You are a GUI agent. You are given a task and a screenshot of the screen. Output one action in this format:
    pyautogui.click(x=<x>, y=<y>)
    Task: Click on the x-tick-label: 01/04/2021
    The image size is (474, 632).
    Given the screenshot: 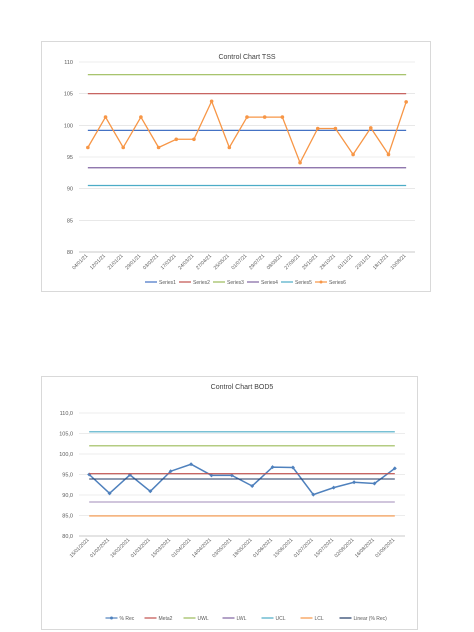 What is the action you would take?
    pyautogui.click(x=182, y=548)
    